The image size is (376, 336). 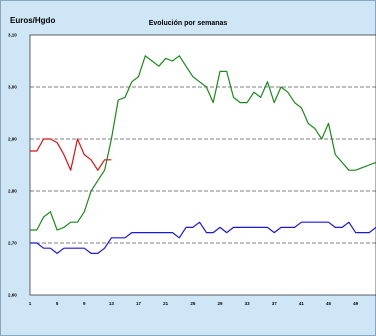 What do you see at coordinates (188, 23) in the screenshot?
I see `chart-title: Evolución por semanas` at bounding box center [188, 23].